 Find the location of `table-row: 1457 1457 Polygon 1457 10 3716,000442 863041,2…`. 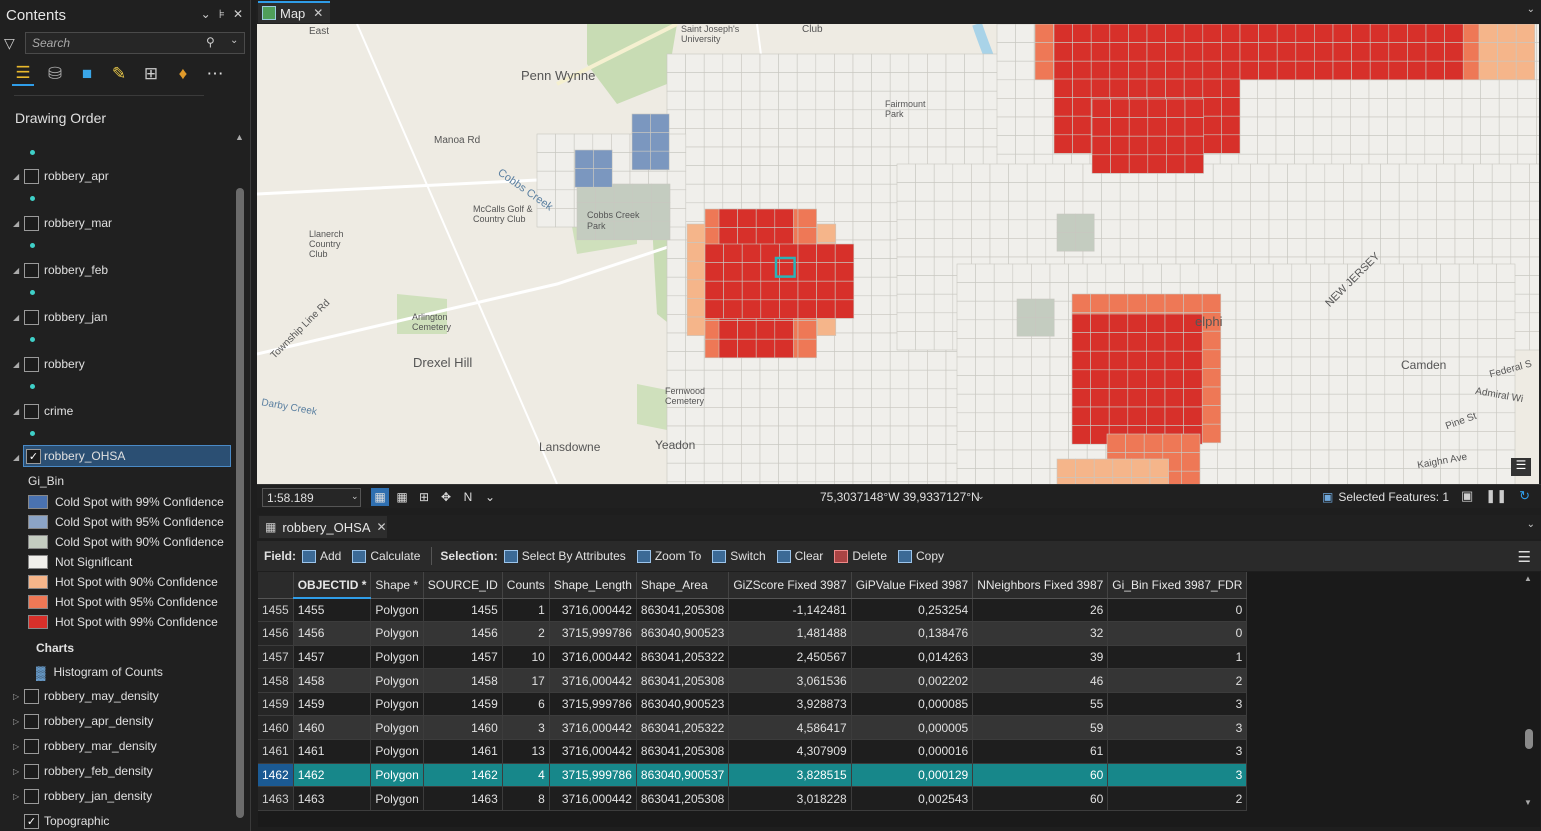

table-row: 1457 1457 Polygon 1457 10 3716,000442 863041,2… is located at coordinates (753, 657).